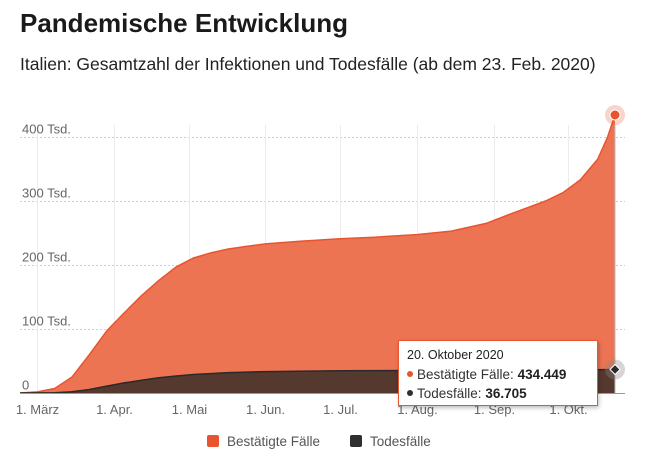 The width and height of the screenshot is (646, 470). Describe the element at coordinates (46, 193) in the screenshot. I see `y-tick-label: 300 Tsd.` at that location.